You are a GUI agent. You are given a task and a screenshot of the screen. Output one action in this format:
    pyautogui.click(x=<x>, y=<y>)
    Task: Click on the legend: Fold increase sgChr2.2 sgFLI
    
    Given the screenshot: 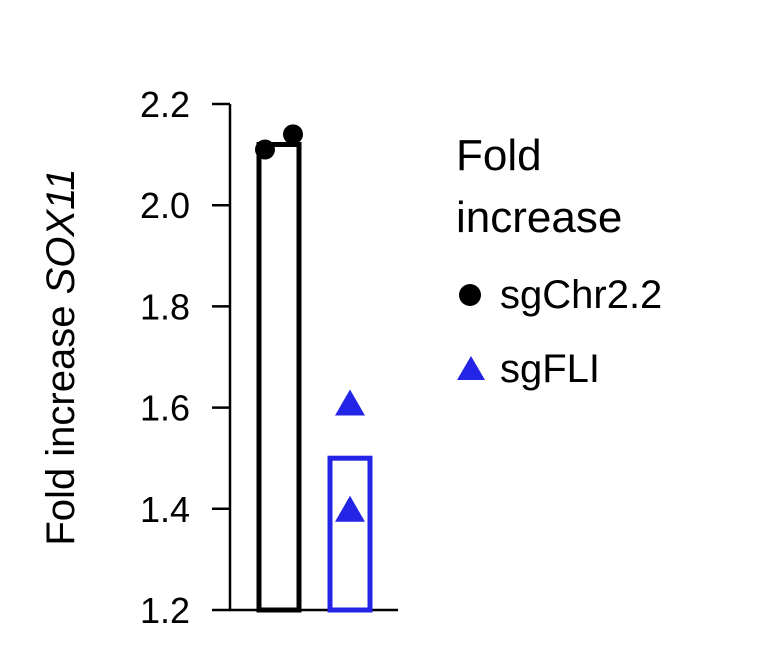 What is the action you would take?
    pyautogui.click(x=559, y=261)
    